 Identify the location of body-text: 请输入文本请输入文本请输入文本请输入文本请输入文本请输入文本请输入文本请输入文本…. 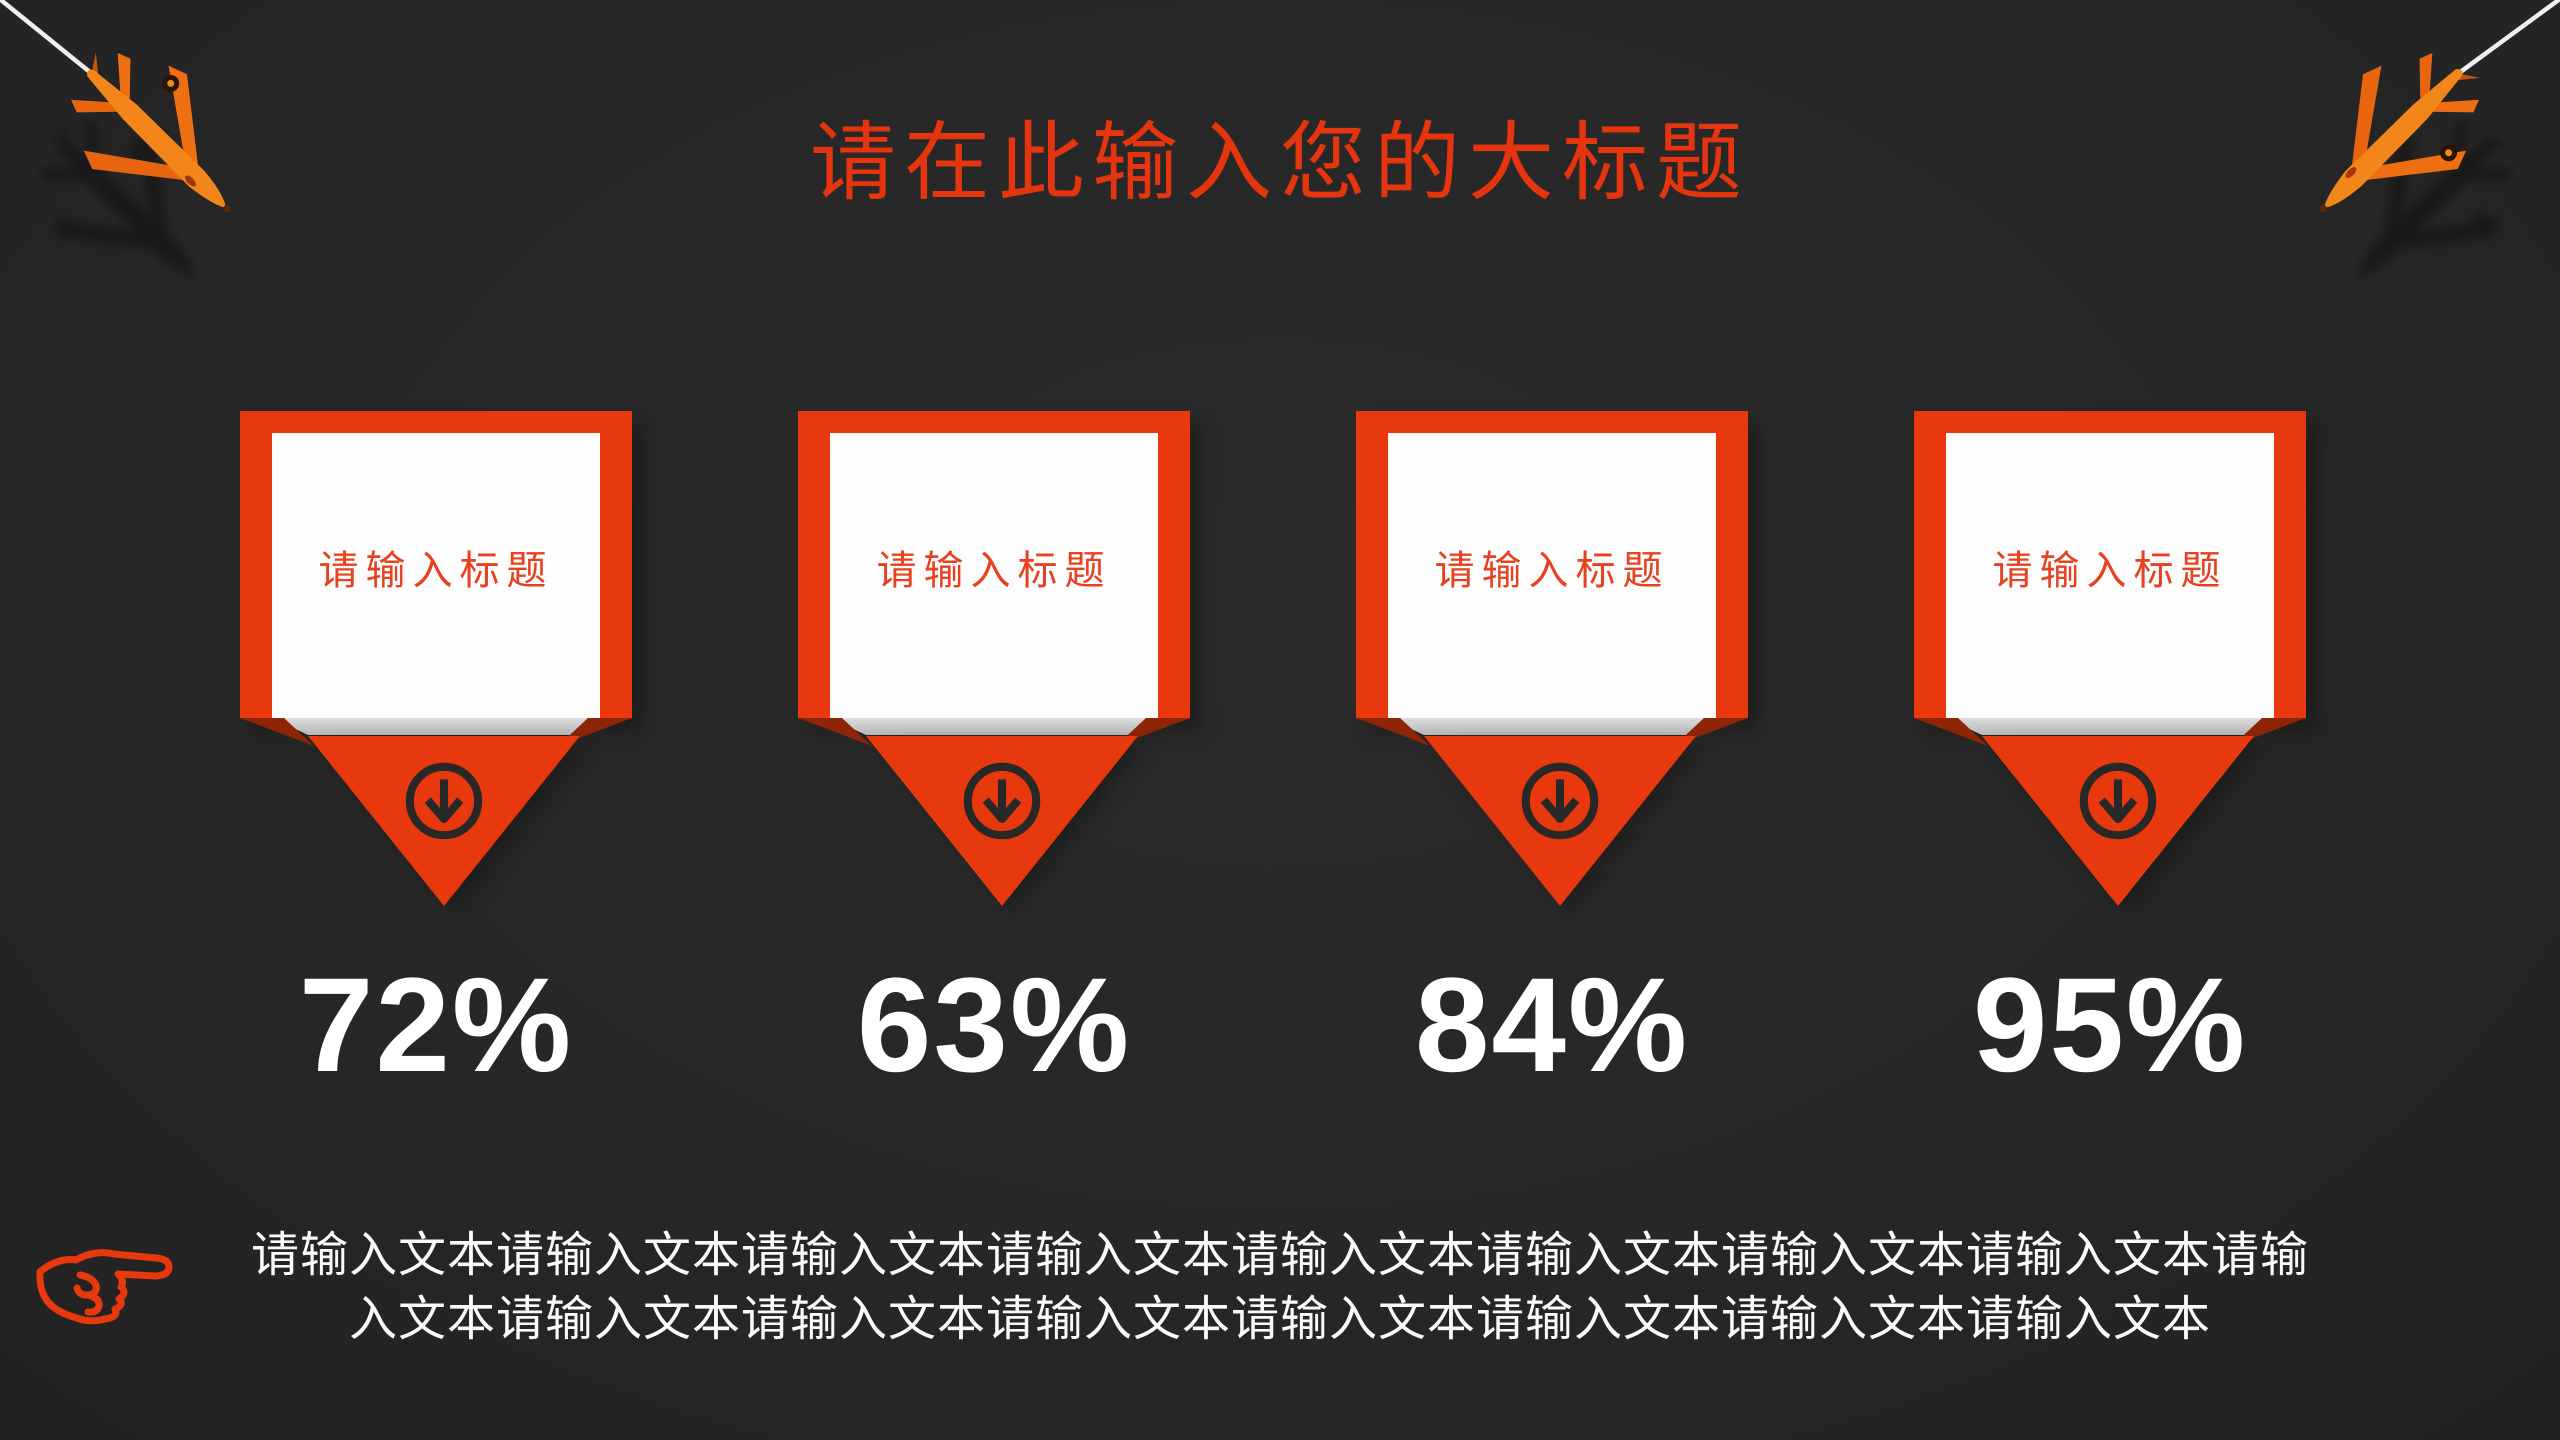
(1280, 1288).